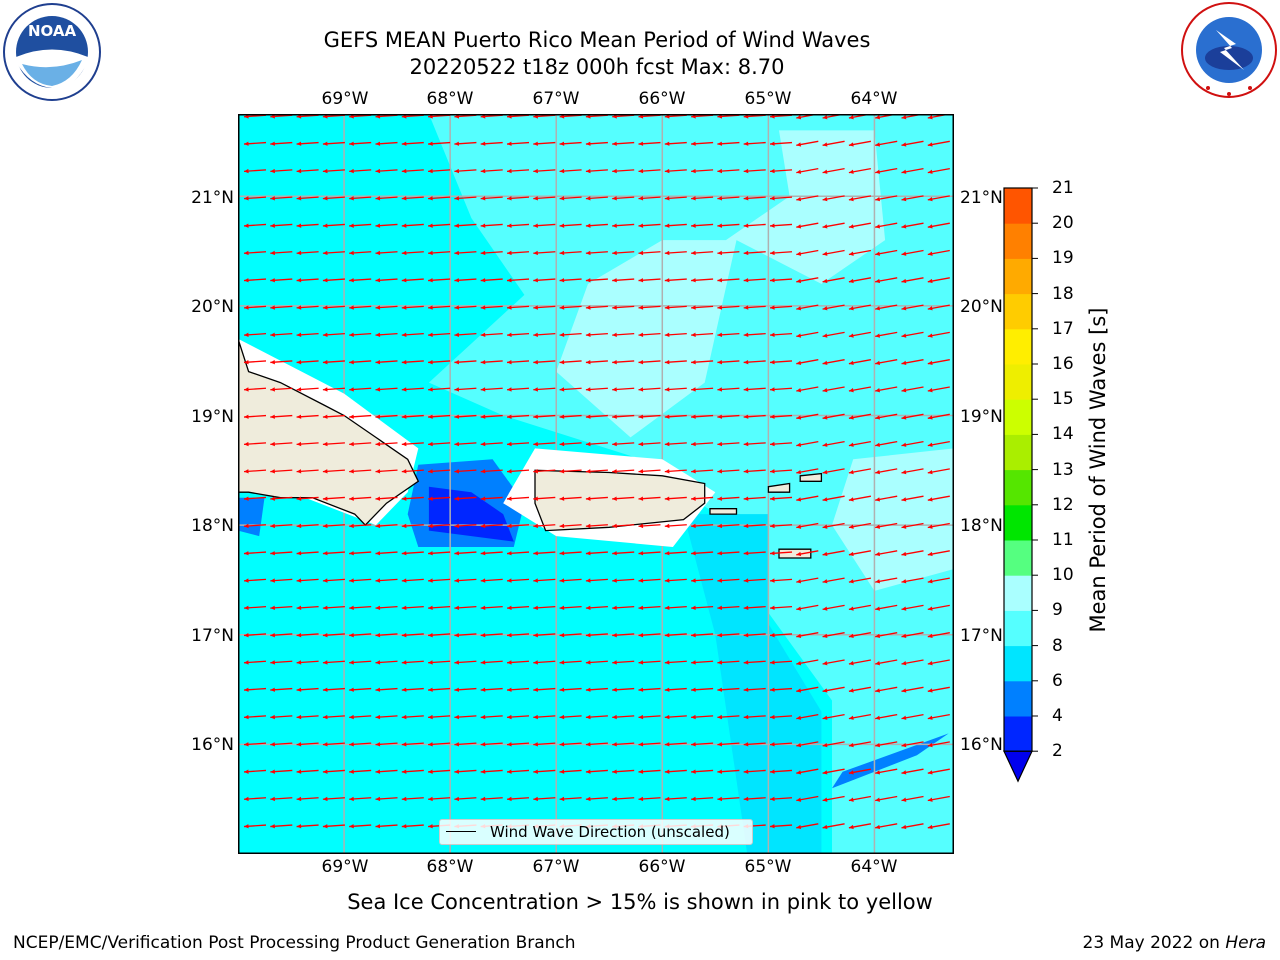 The width and height of the screenshot is (1280, 960). Describe the element at coordinates (450, 99) in the screenshot. I see `lon-tick-top: 68°W` at that location.